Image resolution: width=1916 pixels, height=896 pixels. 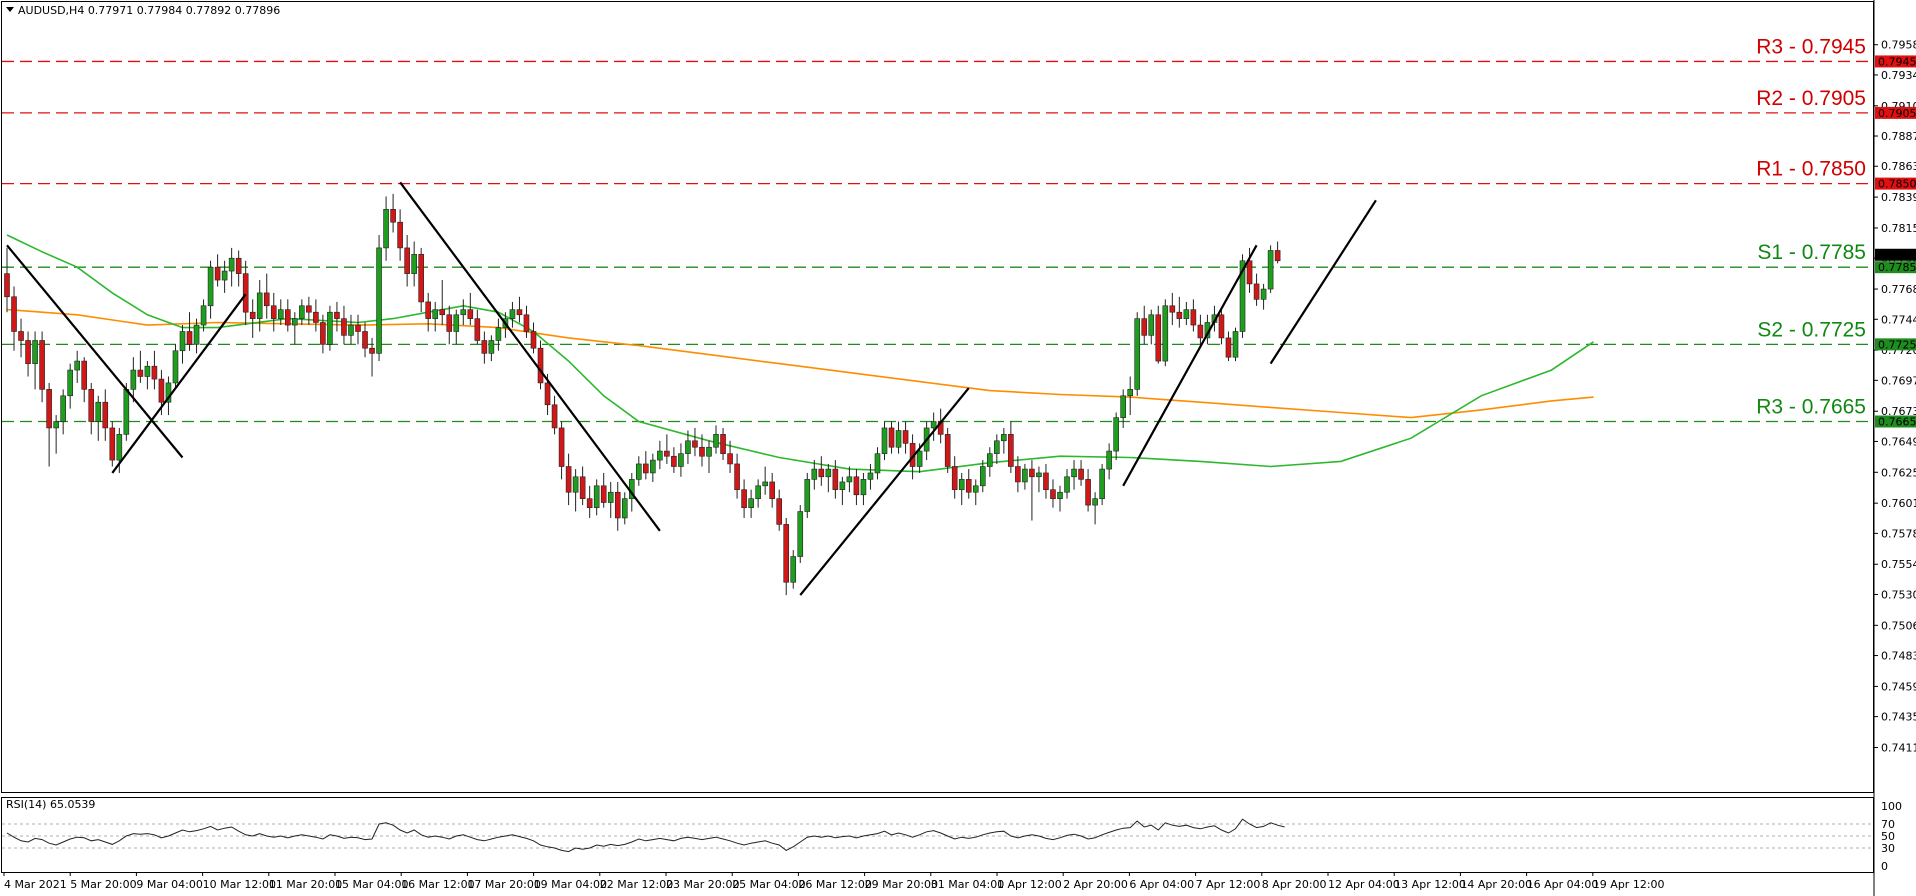 I want to click on price-tick-label: 0.74830, so click(x=1898, y=656).